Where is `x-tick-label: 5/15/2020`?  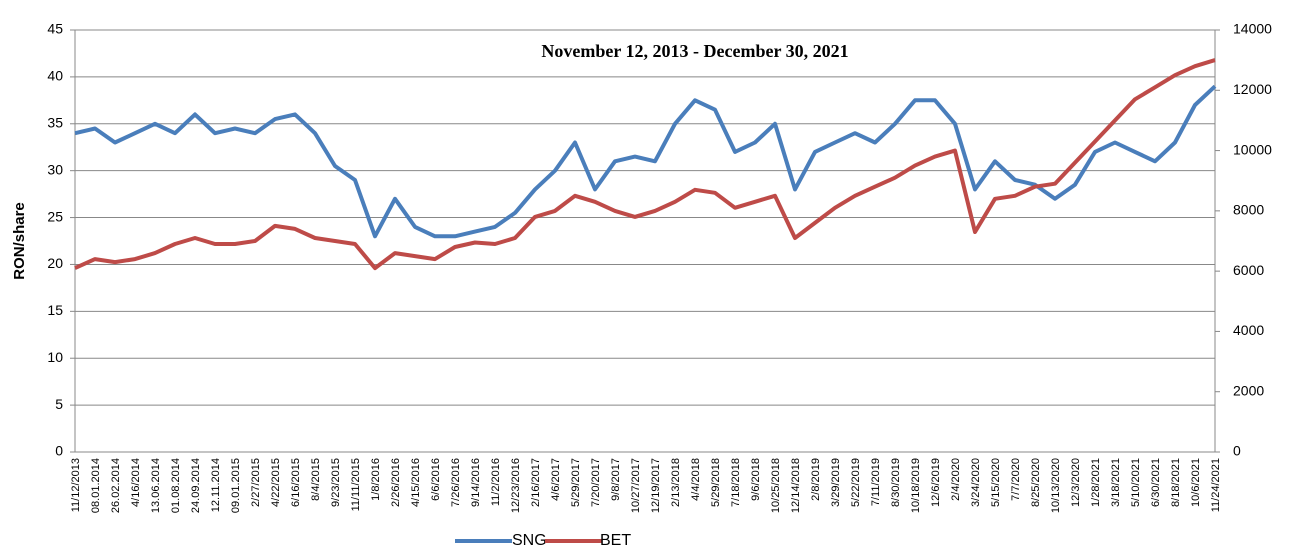
x-tick-label: 5/15/2020 is located at coordinates (996, 482).